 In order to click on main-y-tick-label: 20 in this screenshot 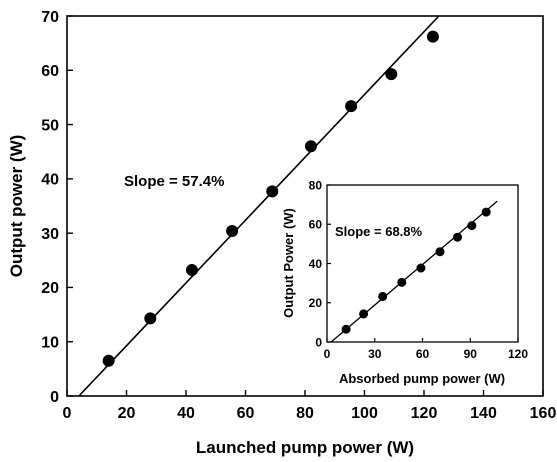, I will do `click(50, 288)`.